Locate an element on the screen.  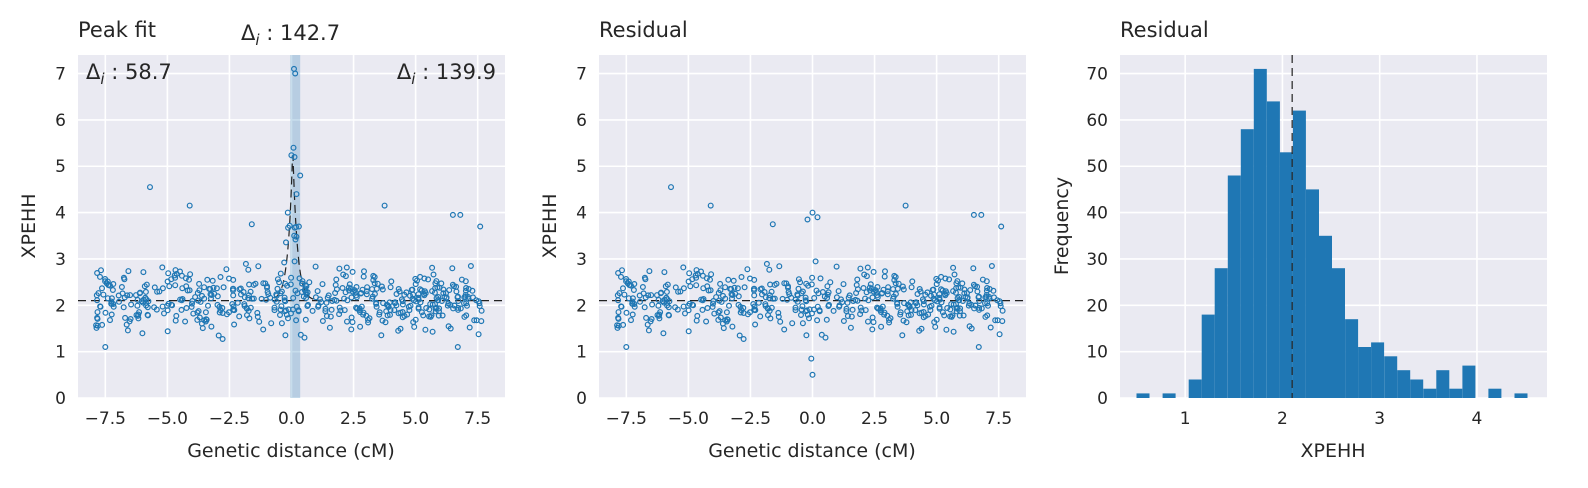
x-tick-label: 2.5 is located at coordinates (874, 419).